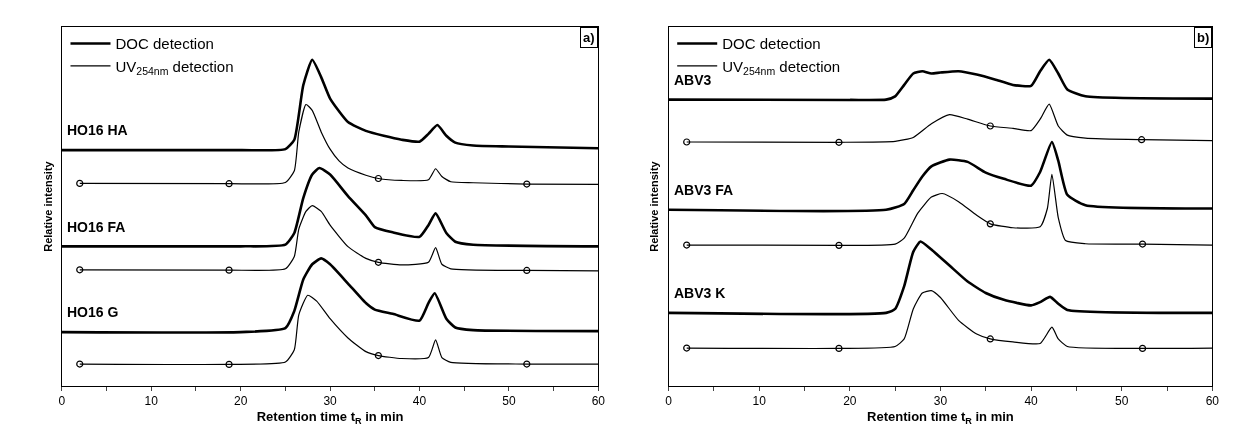 This screenshot has width=1237, height=443. What do you see at coordinates (1203, 37) in the screenshot?
I see `text: b)` at bounding box center [1203, 37].